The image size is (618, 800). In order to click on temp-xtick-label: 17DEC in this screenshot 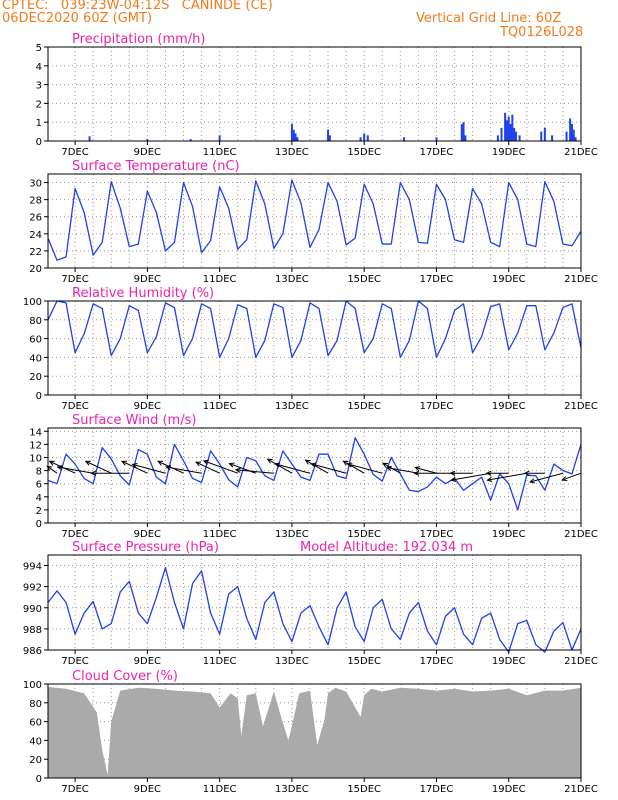, I will do `click(437, 279)`.